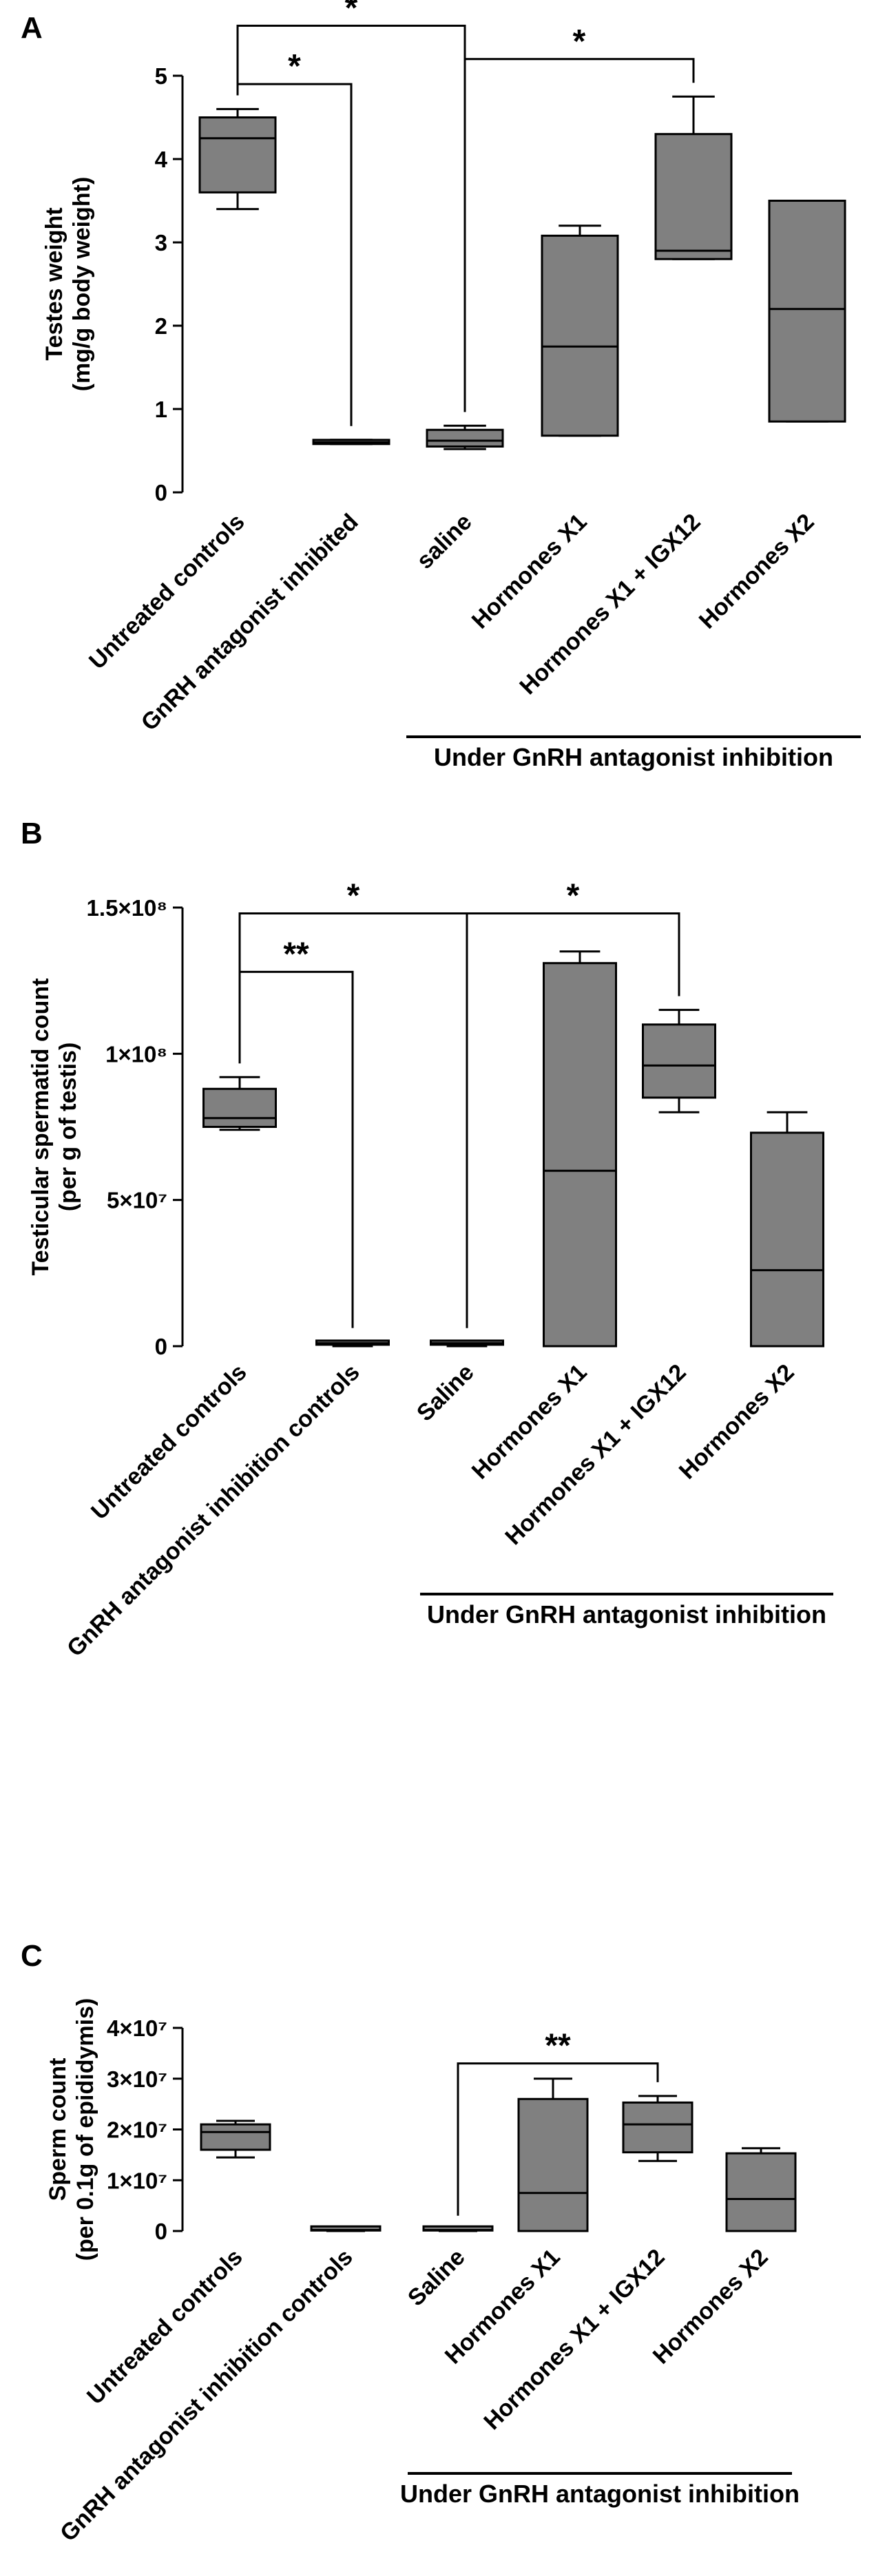  What do you see at coordinates (32, 1956) in the screenshot?
I see `panel-letter: C` at bounding box center [32, 1956].